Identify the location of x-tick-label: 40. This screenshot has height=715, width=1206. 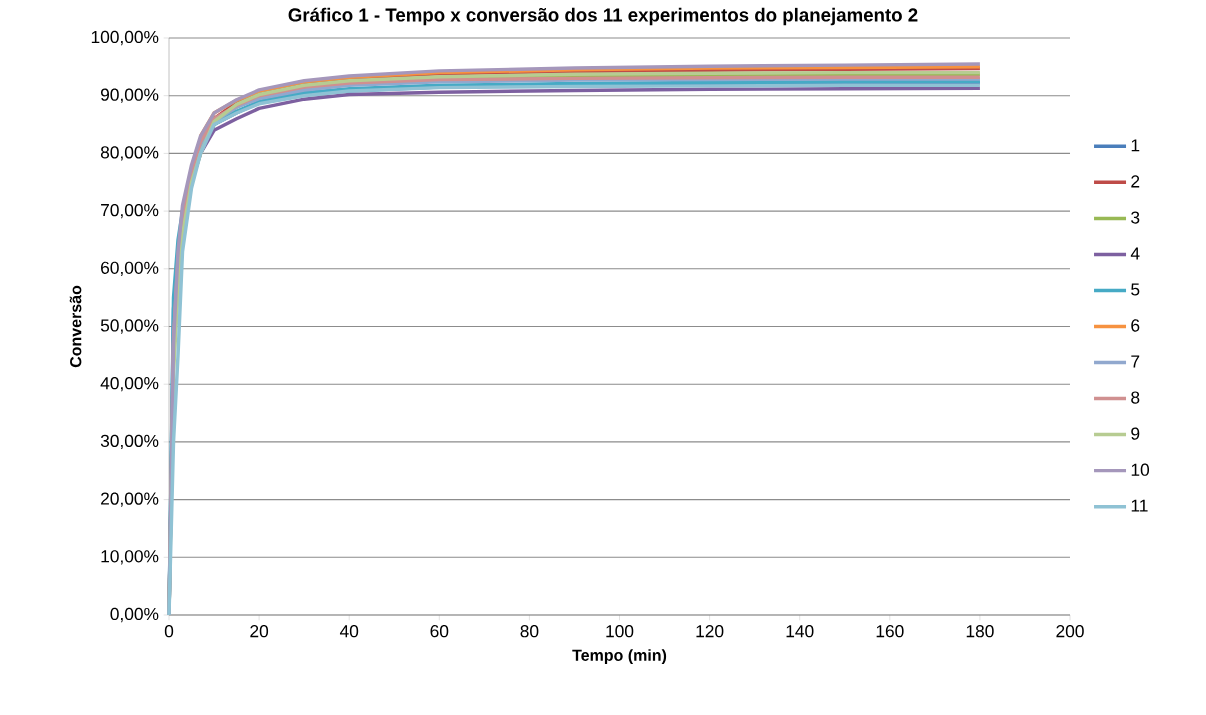
(349, 631).